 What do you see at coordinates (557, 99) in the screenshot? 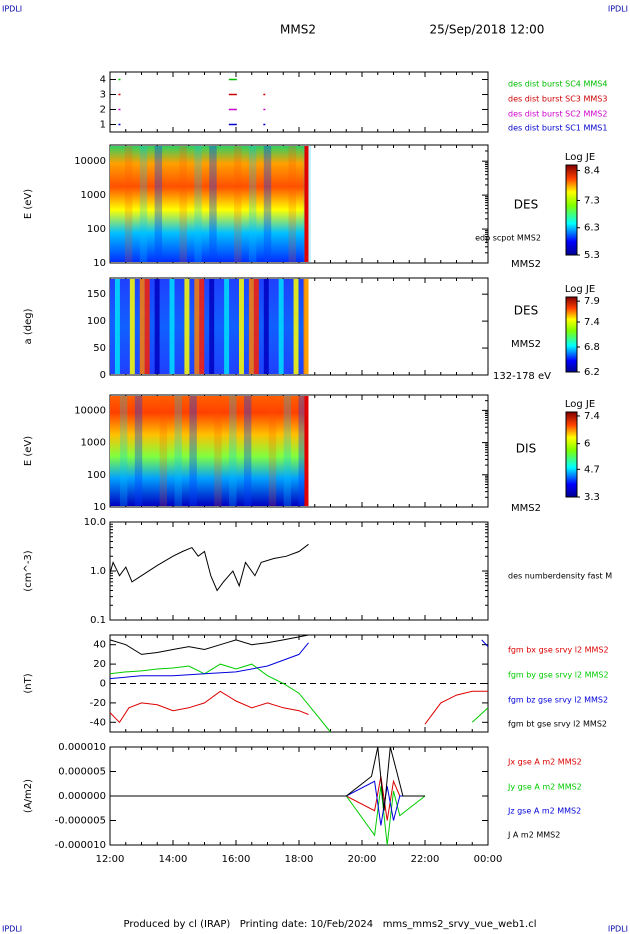
I see `legend-entry: des dist burst SC3 MMS3` at bounding box center [557, 99].